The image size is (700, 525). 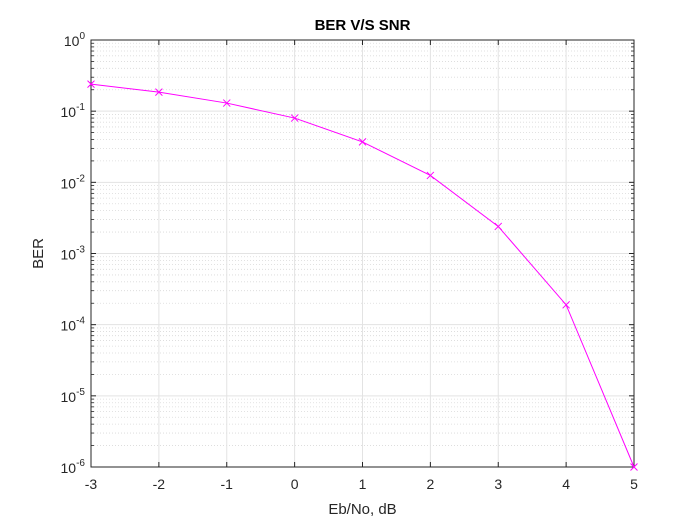 What do you see at coordinates (430, 484) in the screenshot?
I see `x-tick-label: 2` at bounding box center [430, 484].